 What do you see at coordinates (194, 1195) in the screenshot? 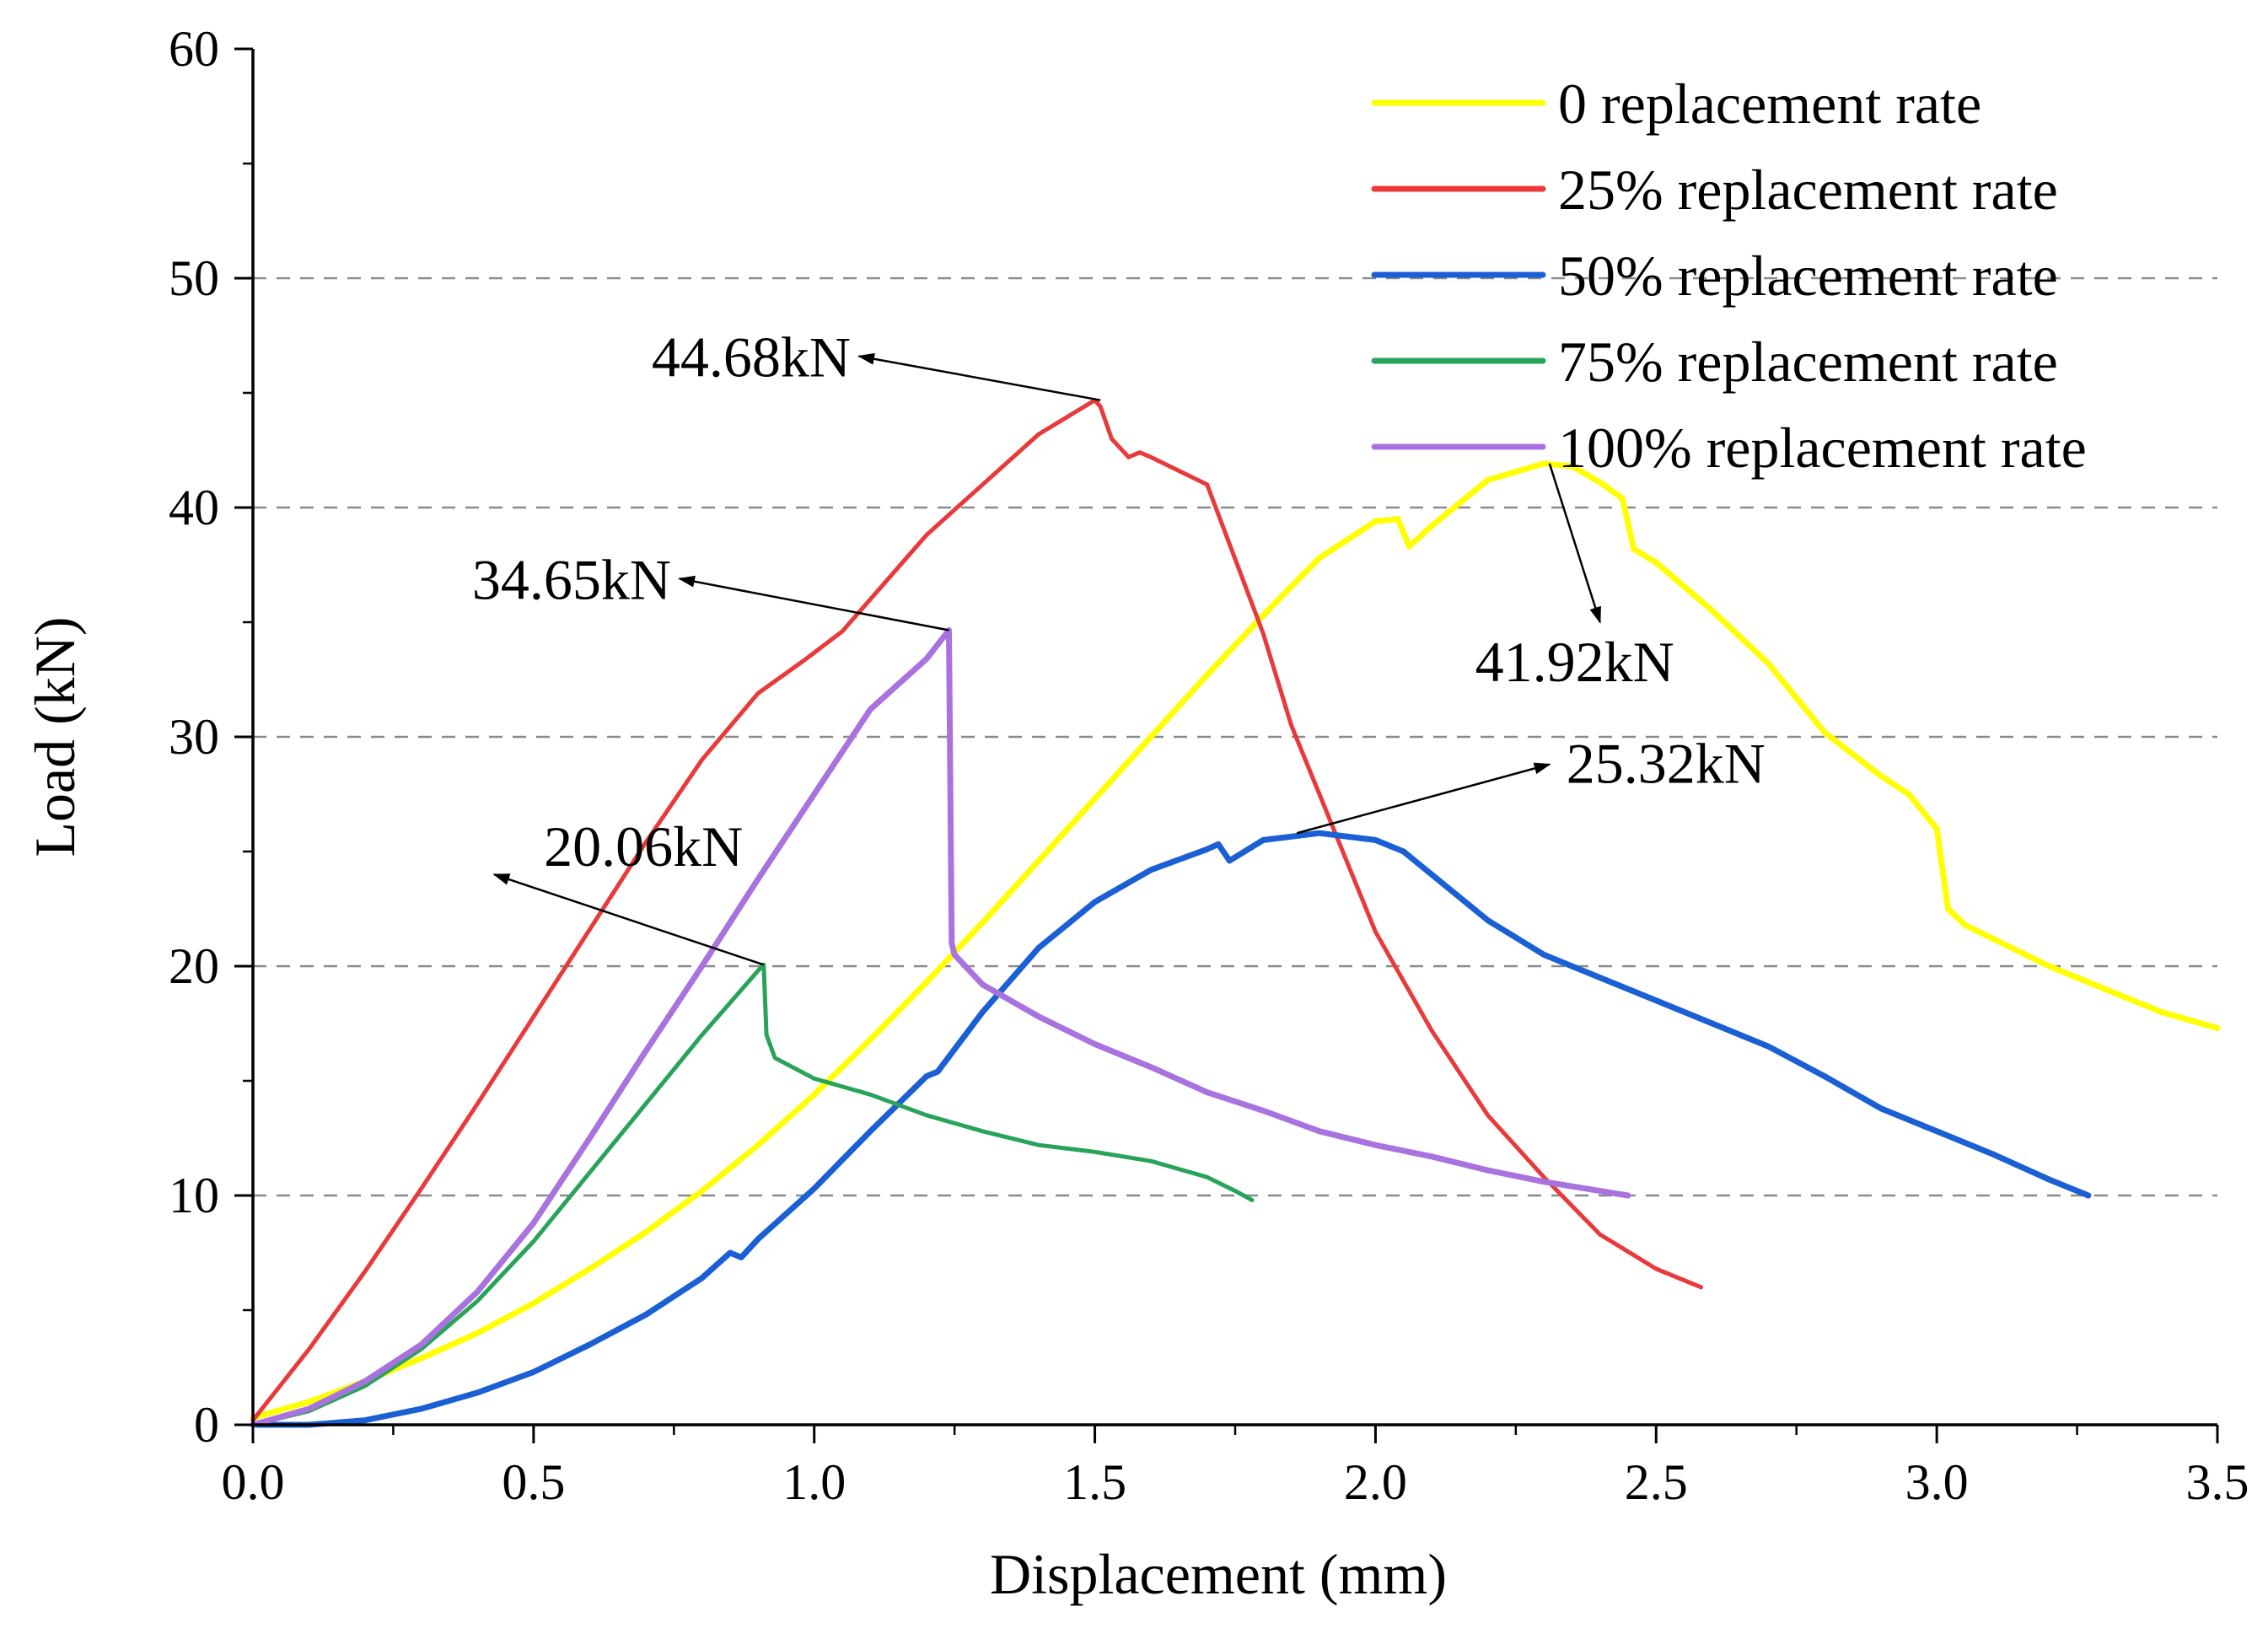
I see `y-tick-label-1: 10` at bounding box center [194, 1195].